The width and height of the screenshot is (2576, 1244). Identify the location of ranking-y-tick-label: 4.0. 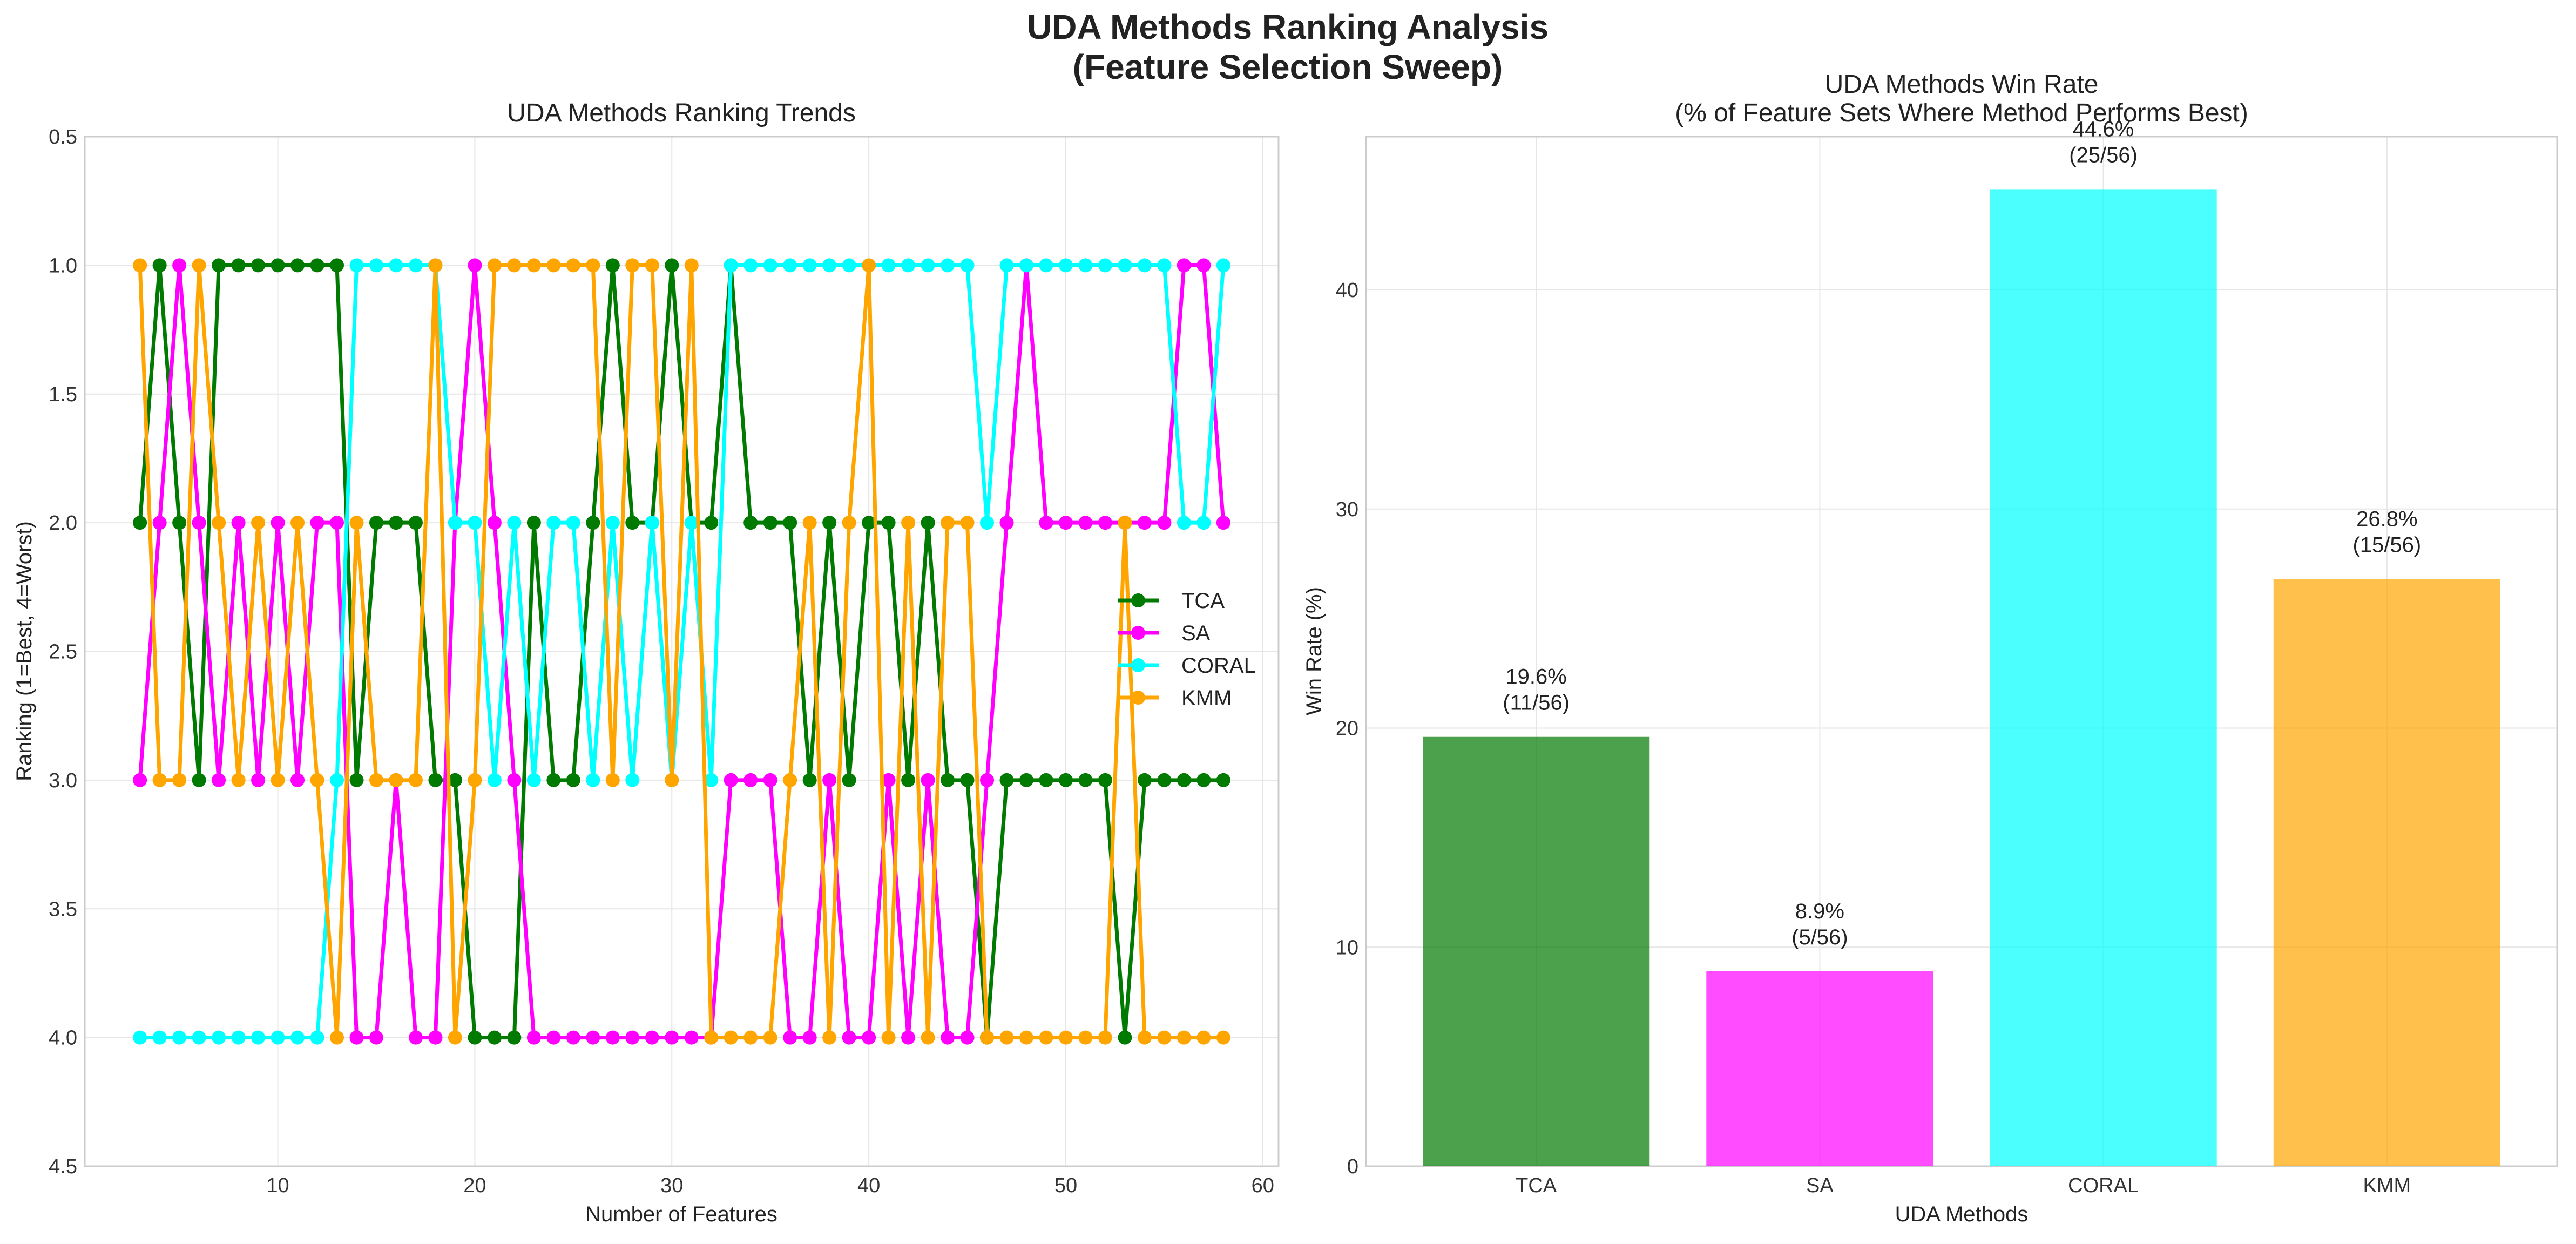
(63, 1038).